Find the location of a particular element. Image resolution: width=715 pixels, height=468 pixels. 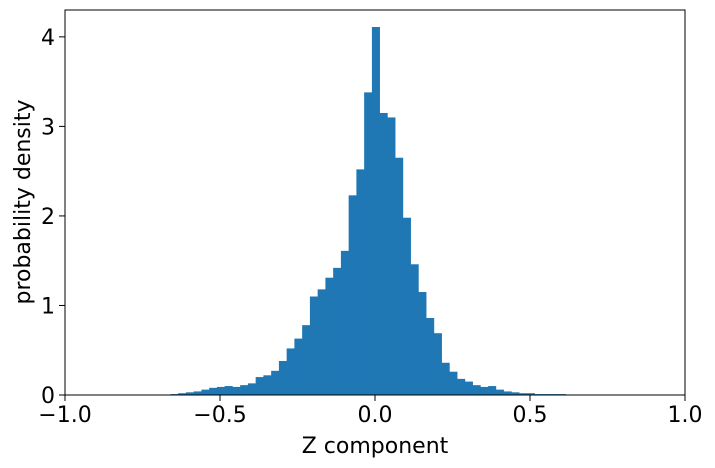

x-tick-label: −0.5 is located at coordinates (219, 415).